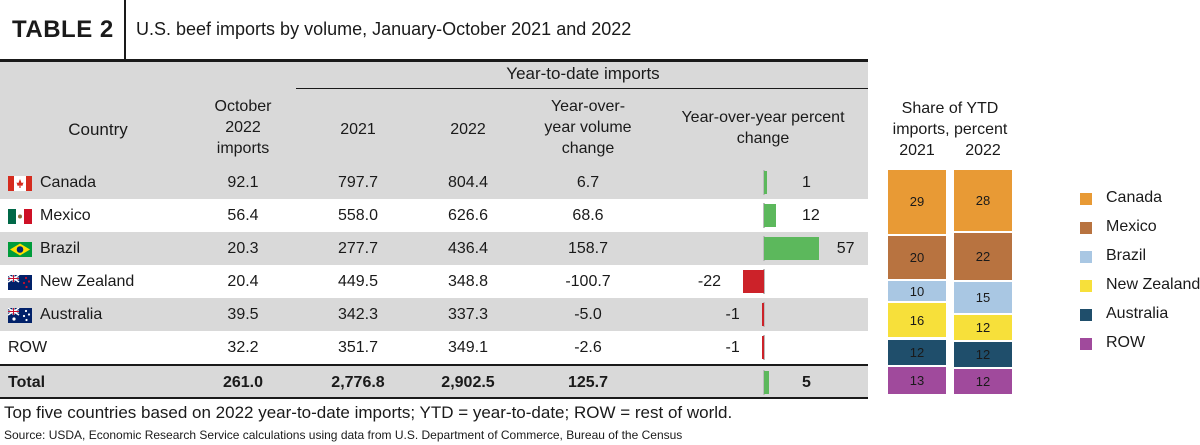  What do you see at coordinates (358, 347) in the screenshot?
I see `y2021-cell: 351.7` at bounding box center [358, 347].